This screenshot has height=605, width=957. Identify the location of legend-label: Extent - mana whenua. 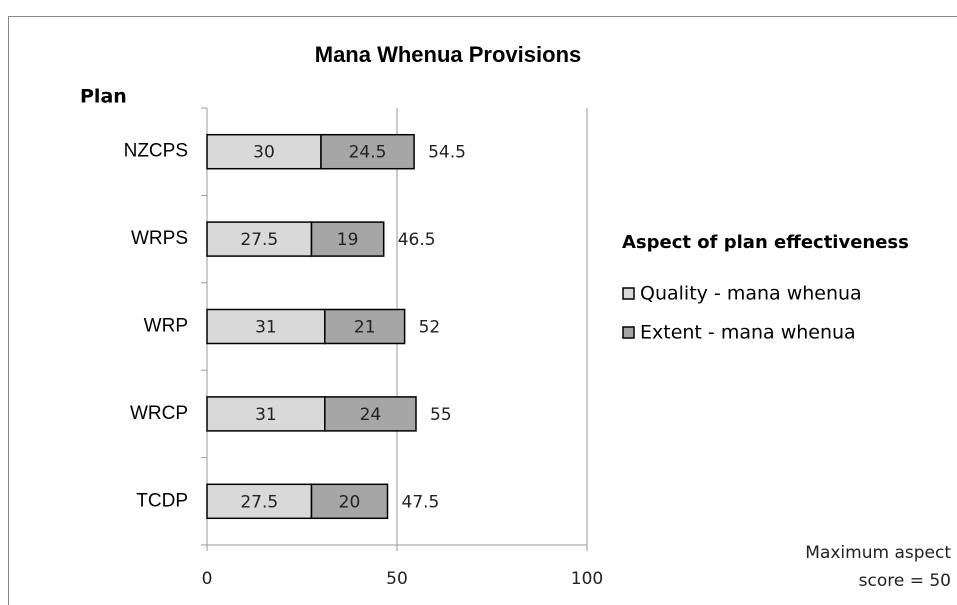
(748, 333).